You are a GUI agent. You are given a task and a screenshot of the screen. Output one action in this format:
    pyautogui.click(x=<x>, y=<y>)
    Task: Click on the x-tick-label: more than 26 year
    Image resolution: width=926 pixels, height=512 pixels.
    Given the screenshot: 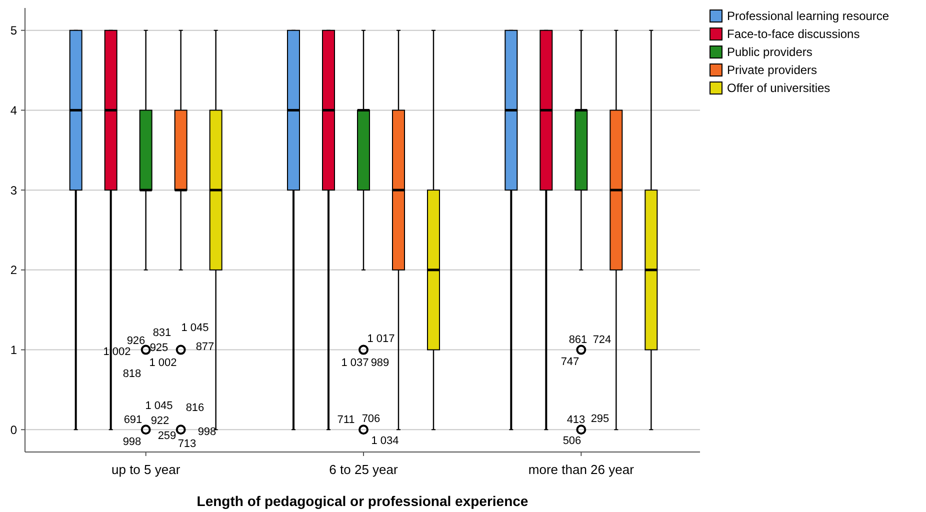 What is the action you would take?
    pyautogui.click(x=581, y=469)
    